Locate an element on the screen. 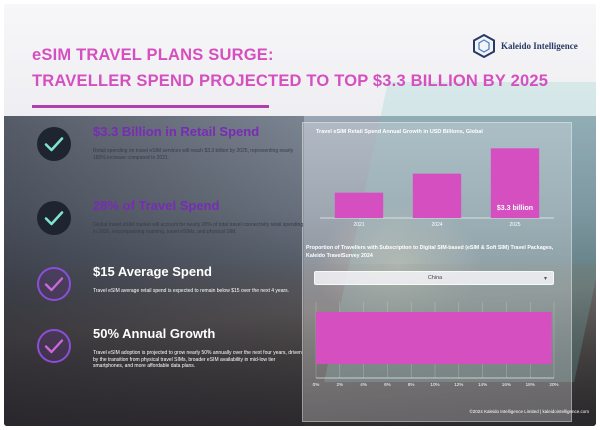 The image size is (600, 430). tick-label: 10% is located at coordinates (434, 384).